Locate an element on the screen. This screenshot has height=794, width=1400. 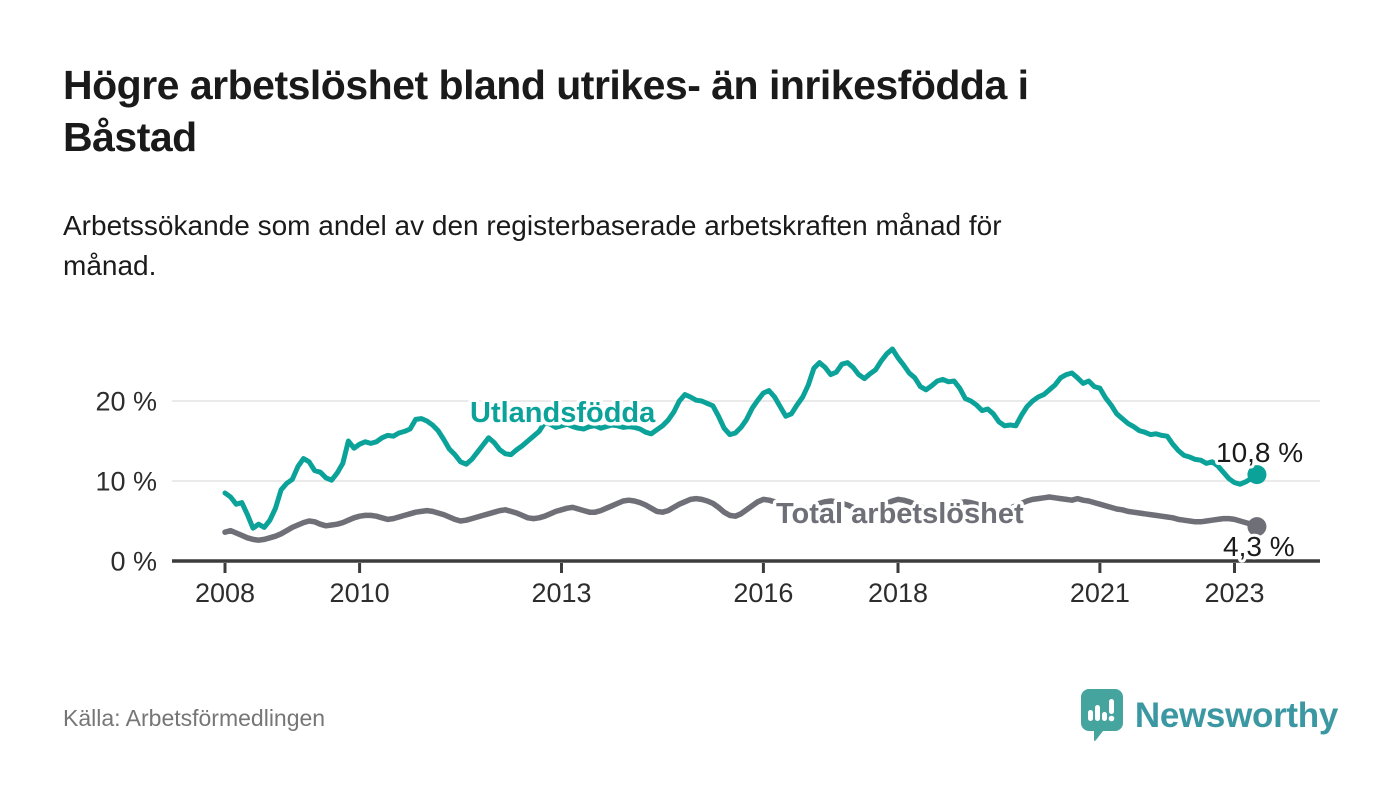
source-attribution: Källa: Arbetsförmedlingen is located at coordinates (194, 718).